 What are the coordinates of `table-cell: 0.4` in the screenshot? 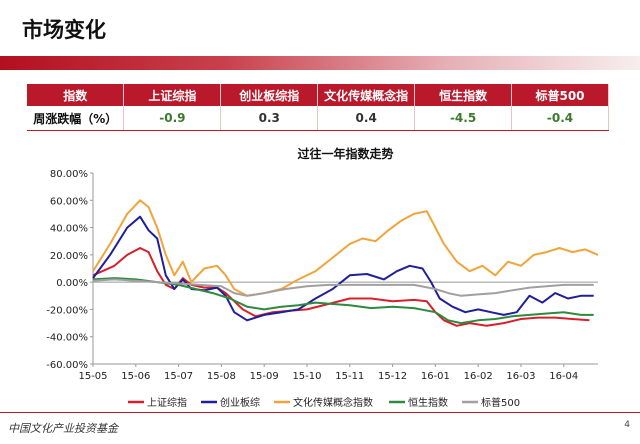 It's located at (366, 118).